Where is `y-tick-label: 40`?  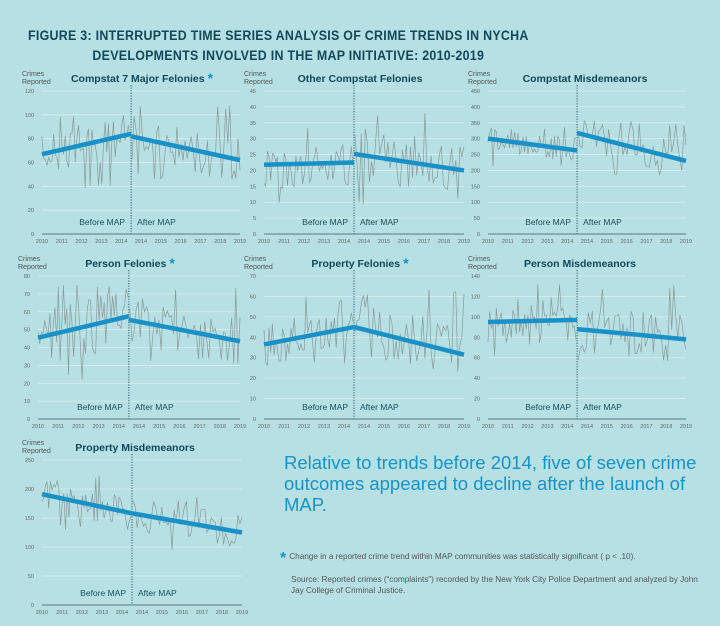
y-tick-label: 40 is located at coordinates (27, 349).